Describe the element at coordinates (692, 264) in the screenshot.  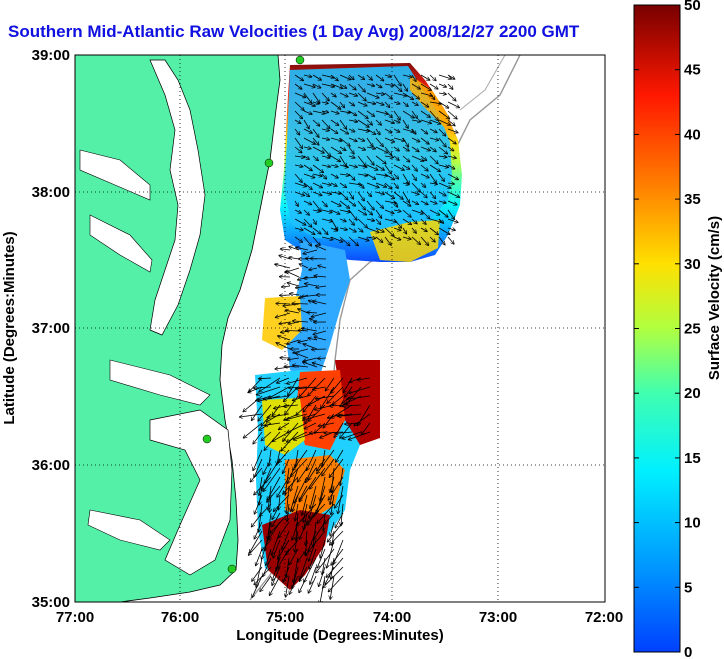
I see `colorbar-tick-label: 30` at that location.